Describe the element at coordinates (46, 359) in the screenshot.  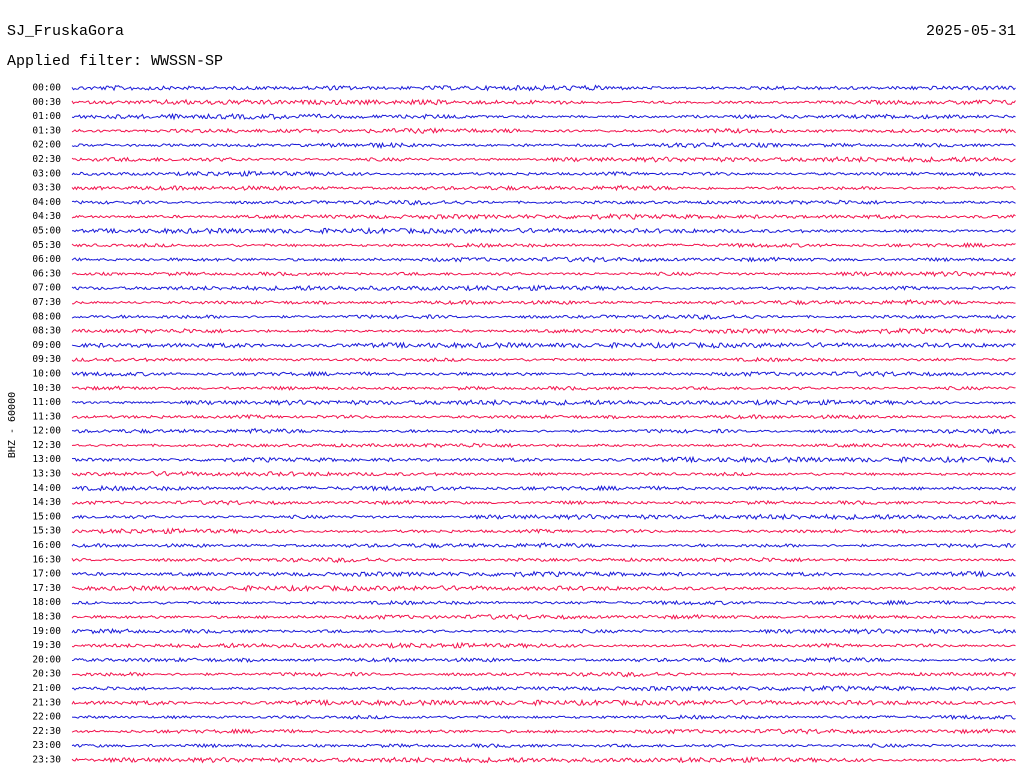
I see `row-label: 09:30` at that location.